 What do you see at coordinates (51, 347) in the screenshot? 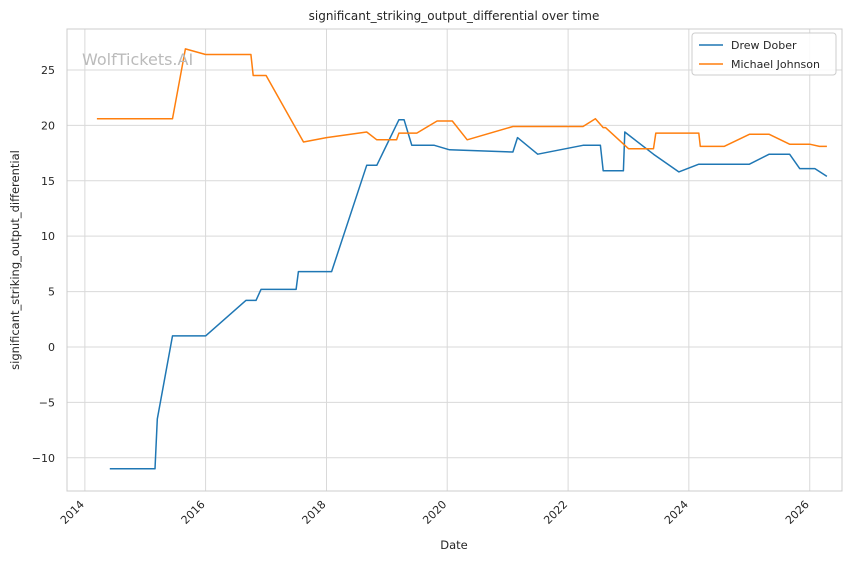
I see `y-tick-label-0: 0` at bounding box center [51, 347].